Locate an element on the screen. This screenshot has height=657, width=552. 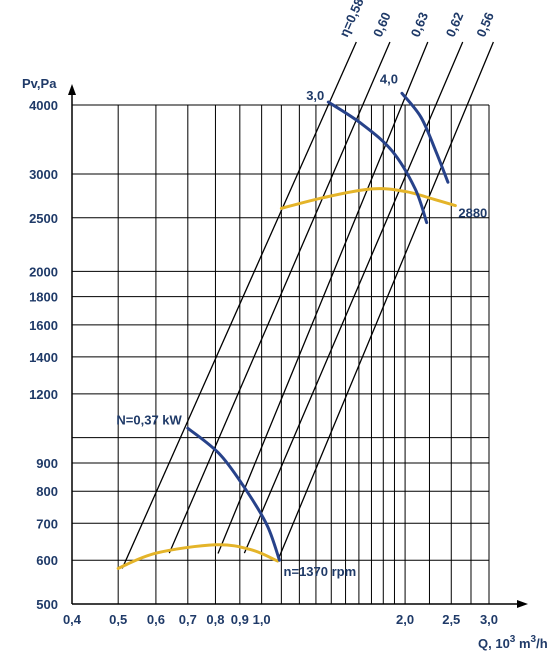
x-axis-title-sup1: 3 is located at coordinates (513, 639).